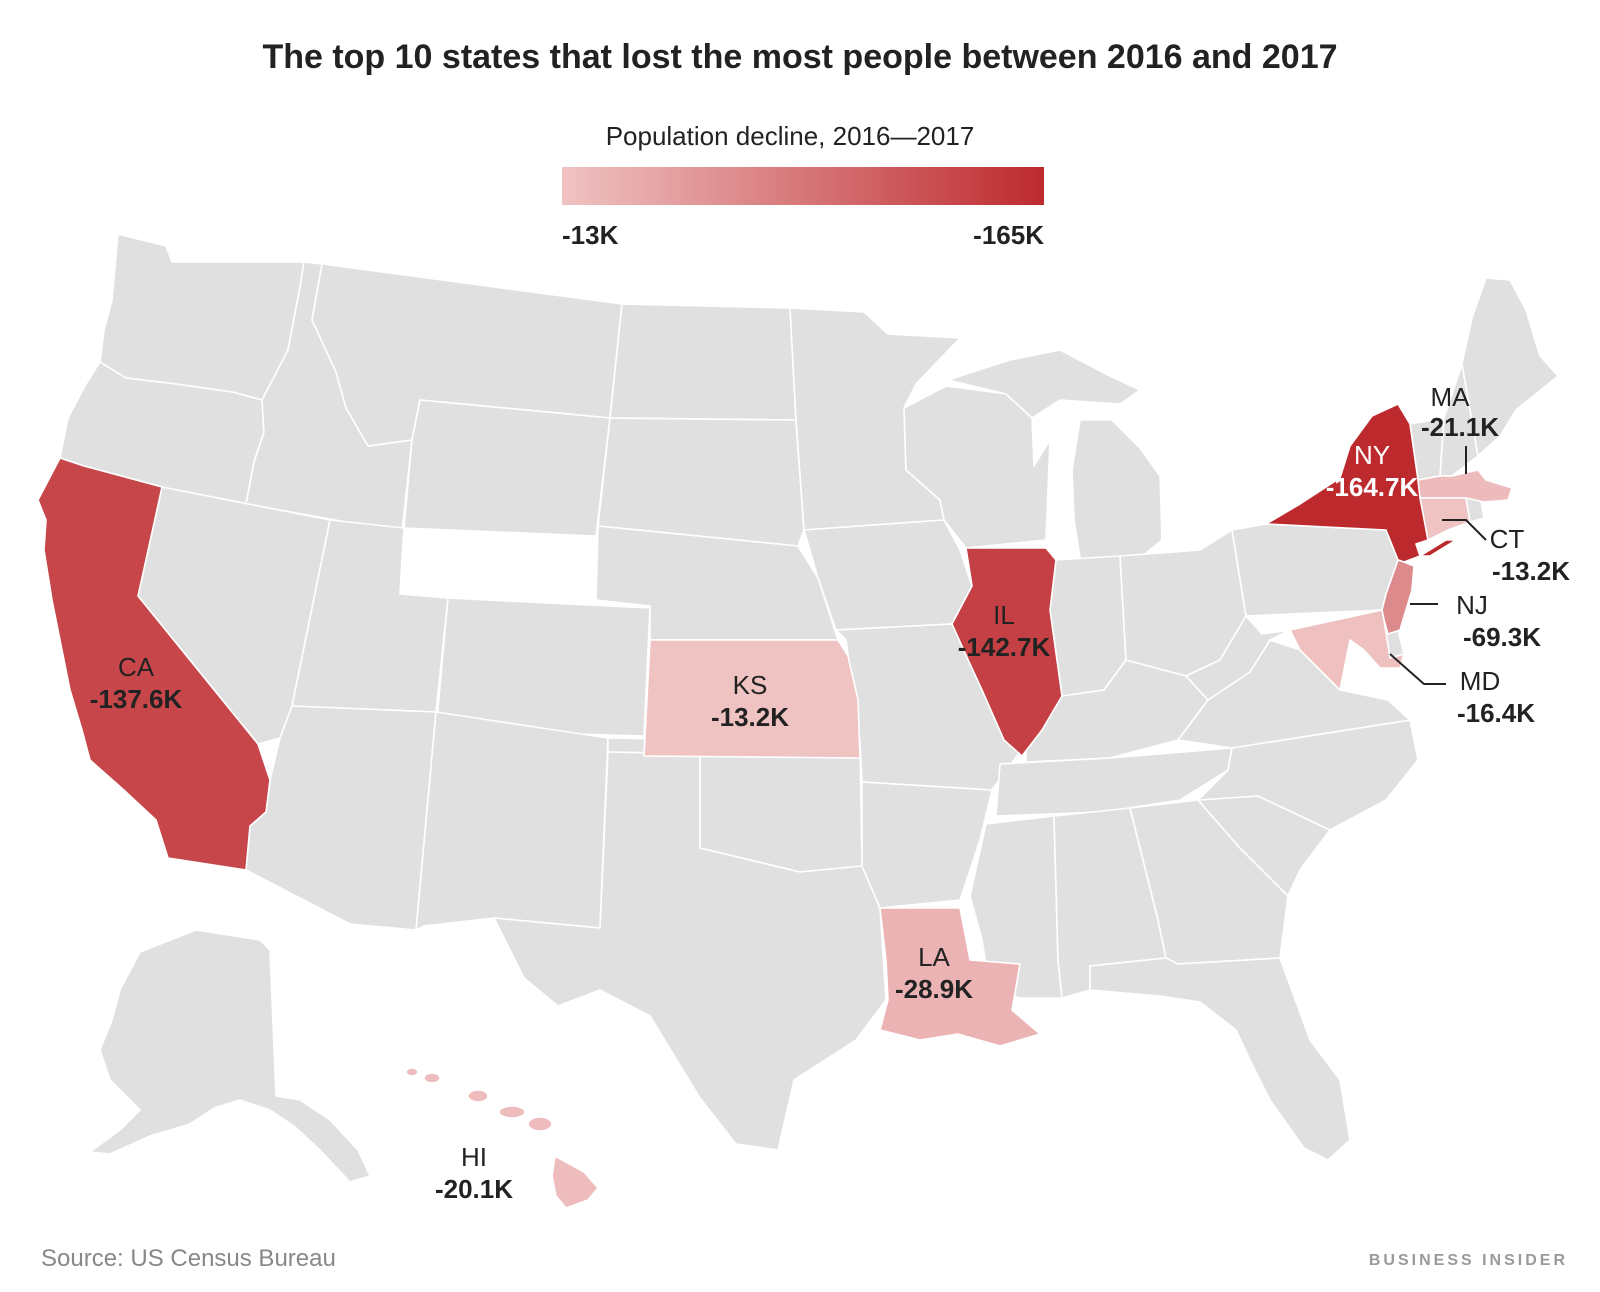  What do you see at coordinates (136, 699) in the screenshot?
I see `label-ca-value: -137.6K` at bounding box center [136, 699].